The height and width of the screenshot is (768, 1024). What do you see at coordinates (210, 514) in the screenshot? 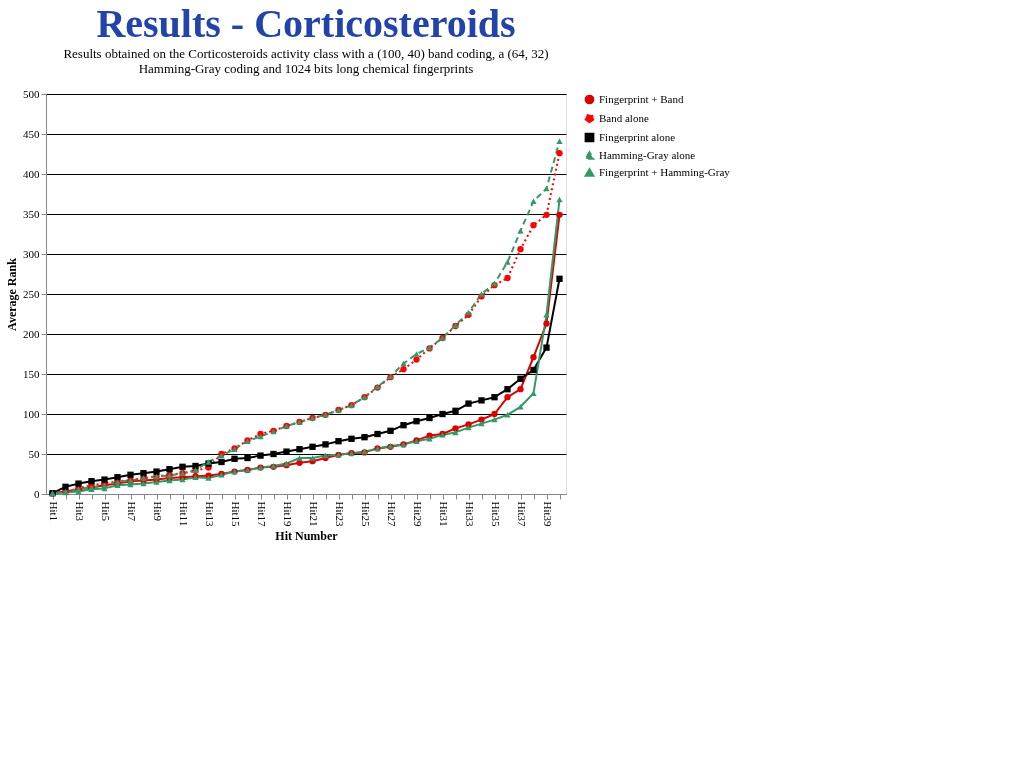
I see `x-tick-label: Hit13` at bounding box center [210, 514].